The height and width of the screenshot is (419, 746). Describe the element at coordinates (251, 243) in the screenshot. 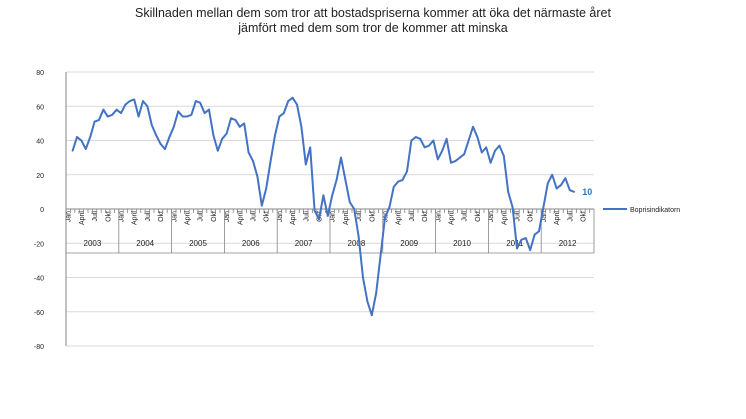

I see `year-label: 2006` at that location.